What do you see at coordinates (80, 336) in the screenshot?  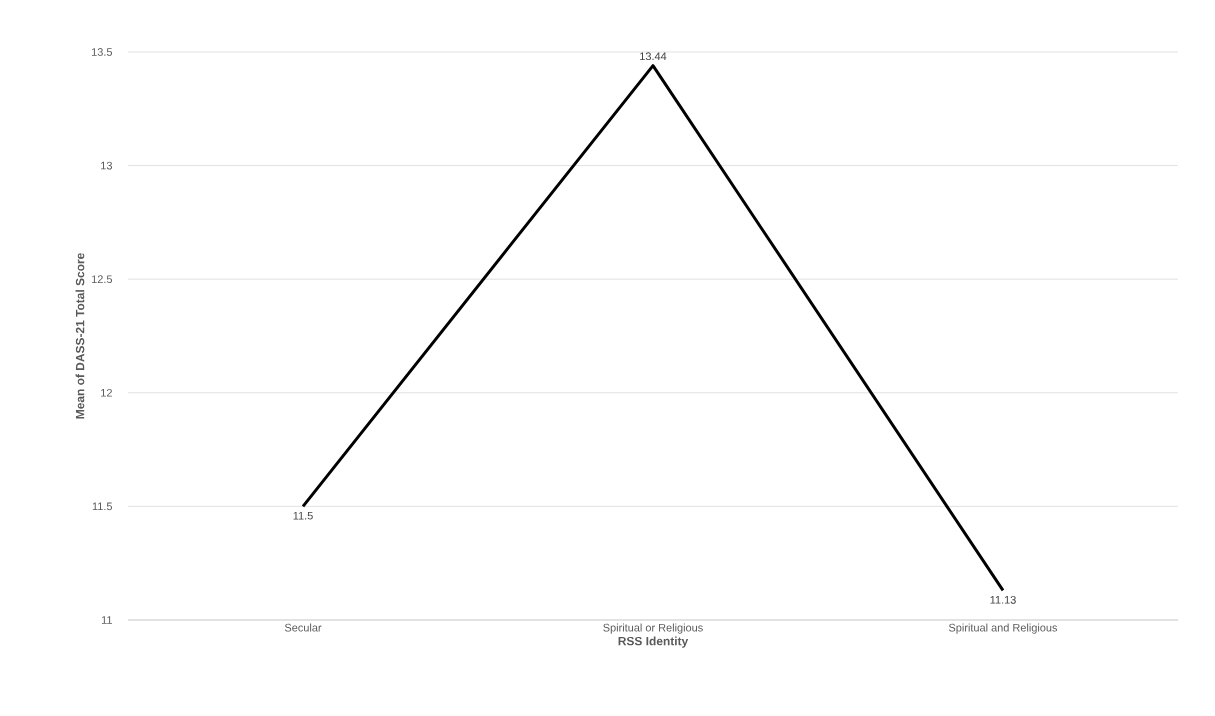 I see `y-axis-title: Mean of DASS-21 Total Score` at bounding box center [80, 336].